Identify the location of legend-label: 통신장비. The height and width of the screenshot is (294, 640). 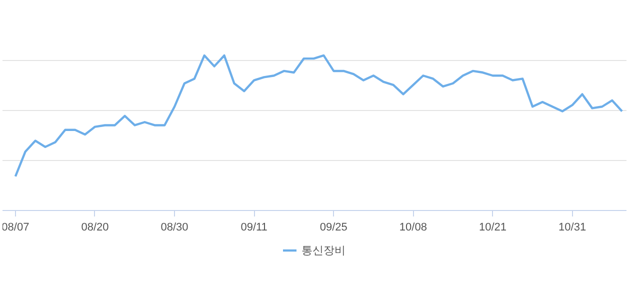
(324, 250).